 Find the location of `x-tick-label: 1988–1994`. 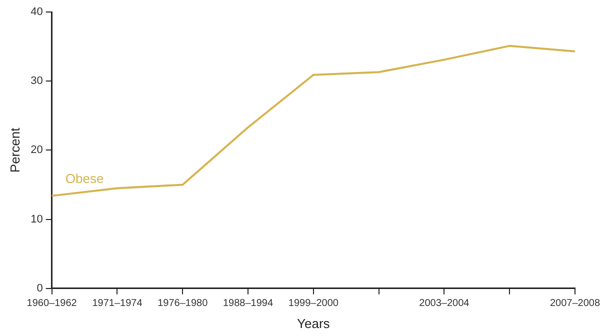

x-tick-label: 1988–1994 is located at coordinates (248, 304).